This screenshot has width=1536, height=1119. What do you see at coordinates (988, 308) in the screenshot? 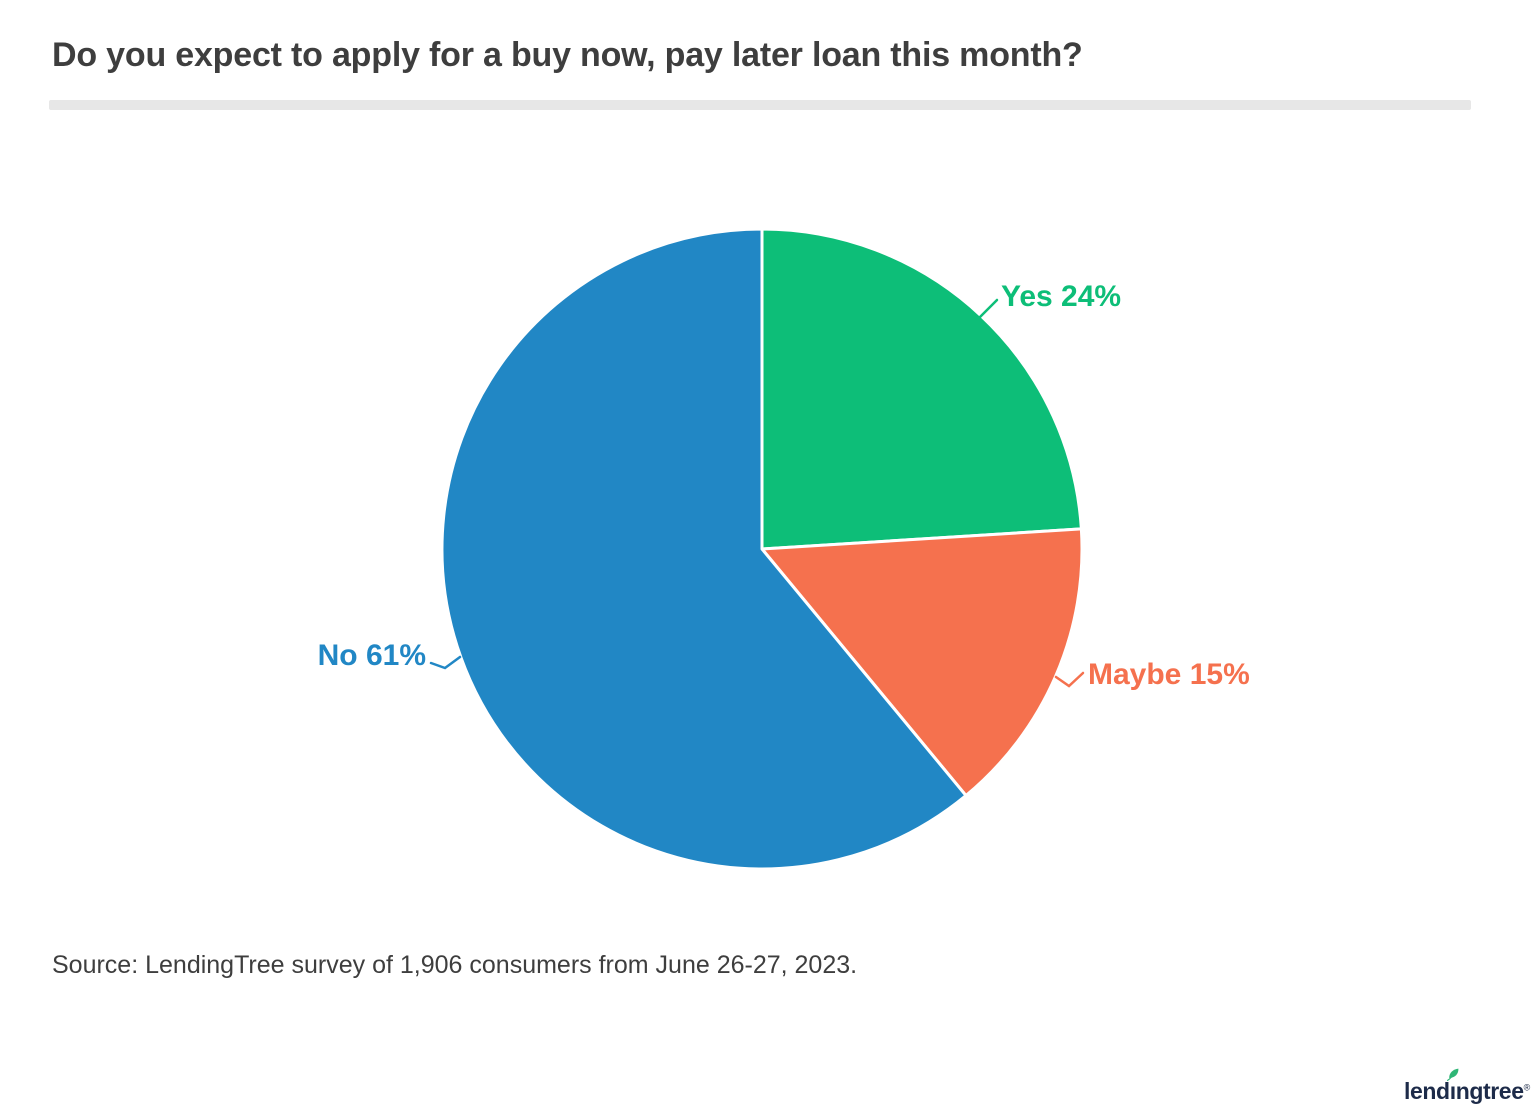
I see `leader-line-yes` at bounding box center [988, 308].